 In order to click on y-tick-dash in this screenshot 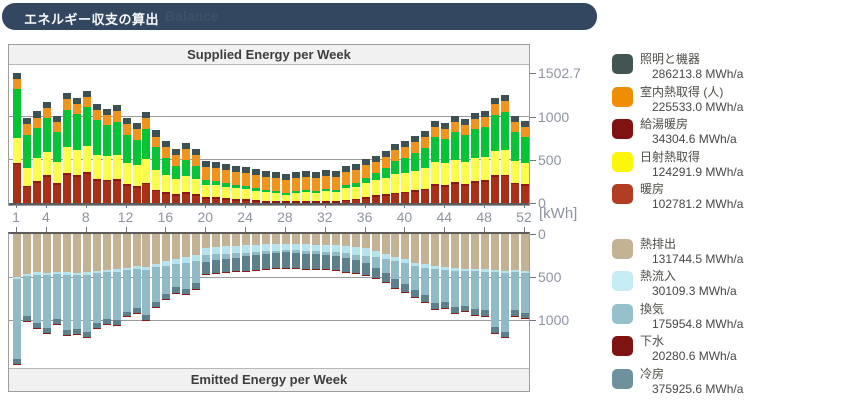, I will do `click(533, 278)`.